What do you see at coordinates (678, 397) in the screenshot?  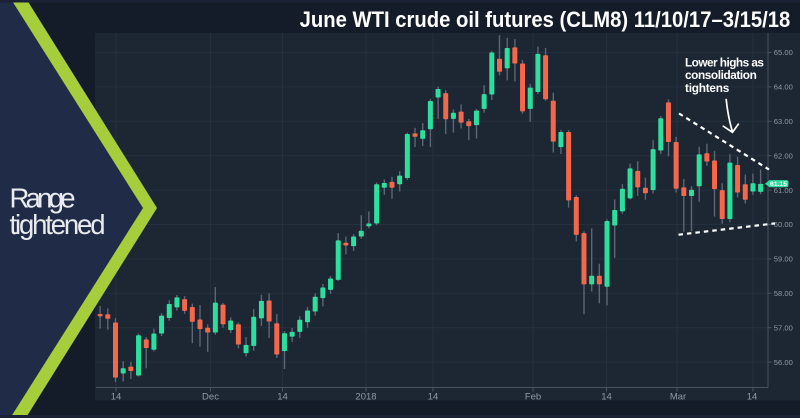 I see `svg-text: Mar` at bounding box center [678, 397].